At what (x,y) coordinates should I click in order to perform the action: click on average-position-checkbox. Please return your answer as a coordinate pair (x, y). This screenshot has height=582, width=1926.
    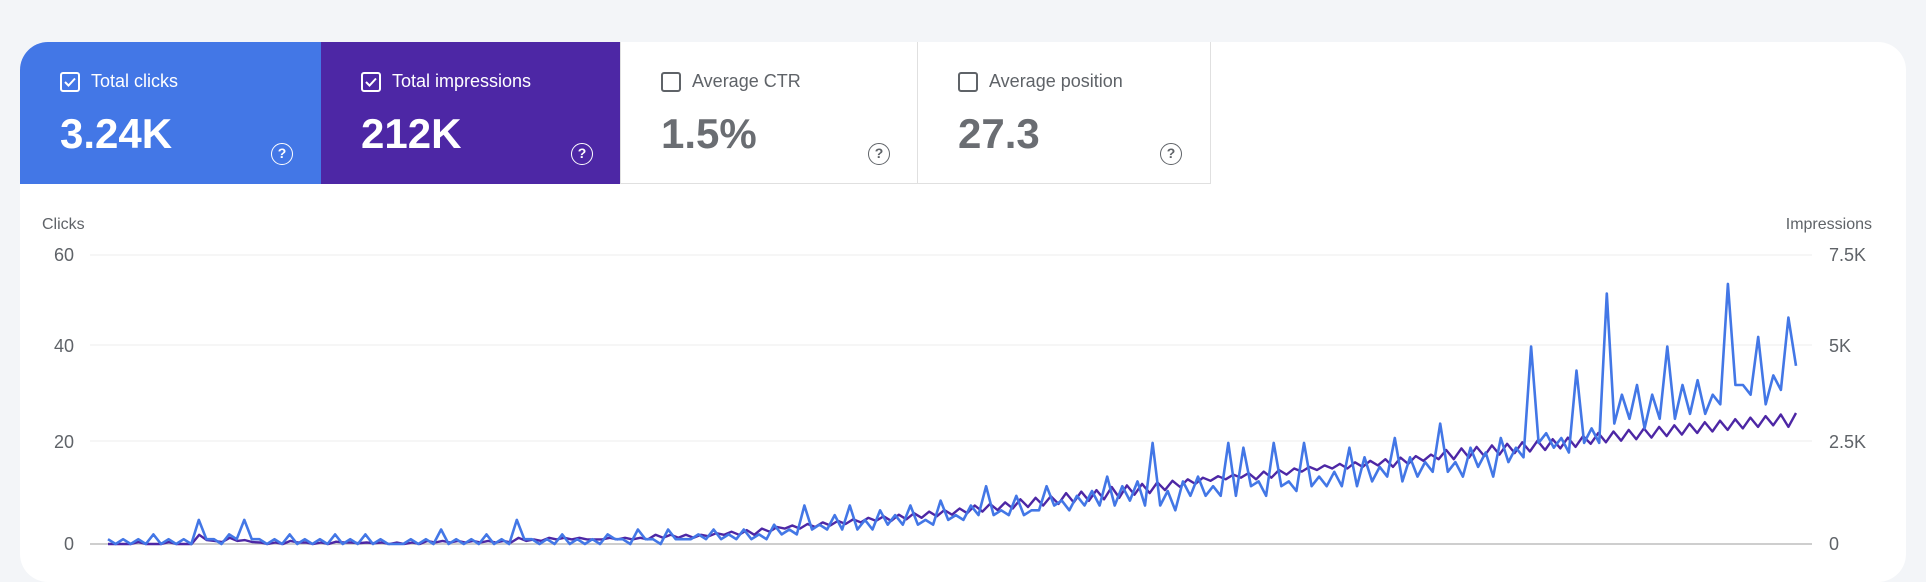
    Looking at the image, I should click on (968, 82).